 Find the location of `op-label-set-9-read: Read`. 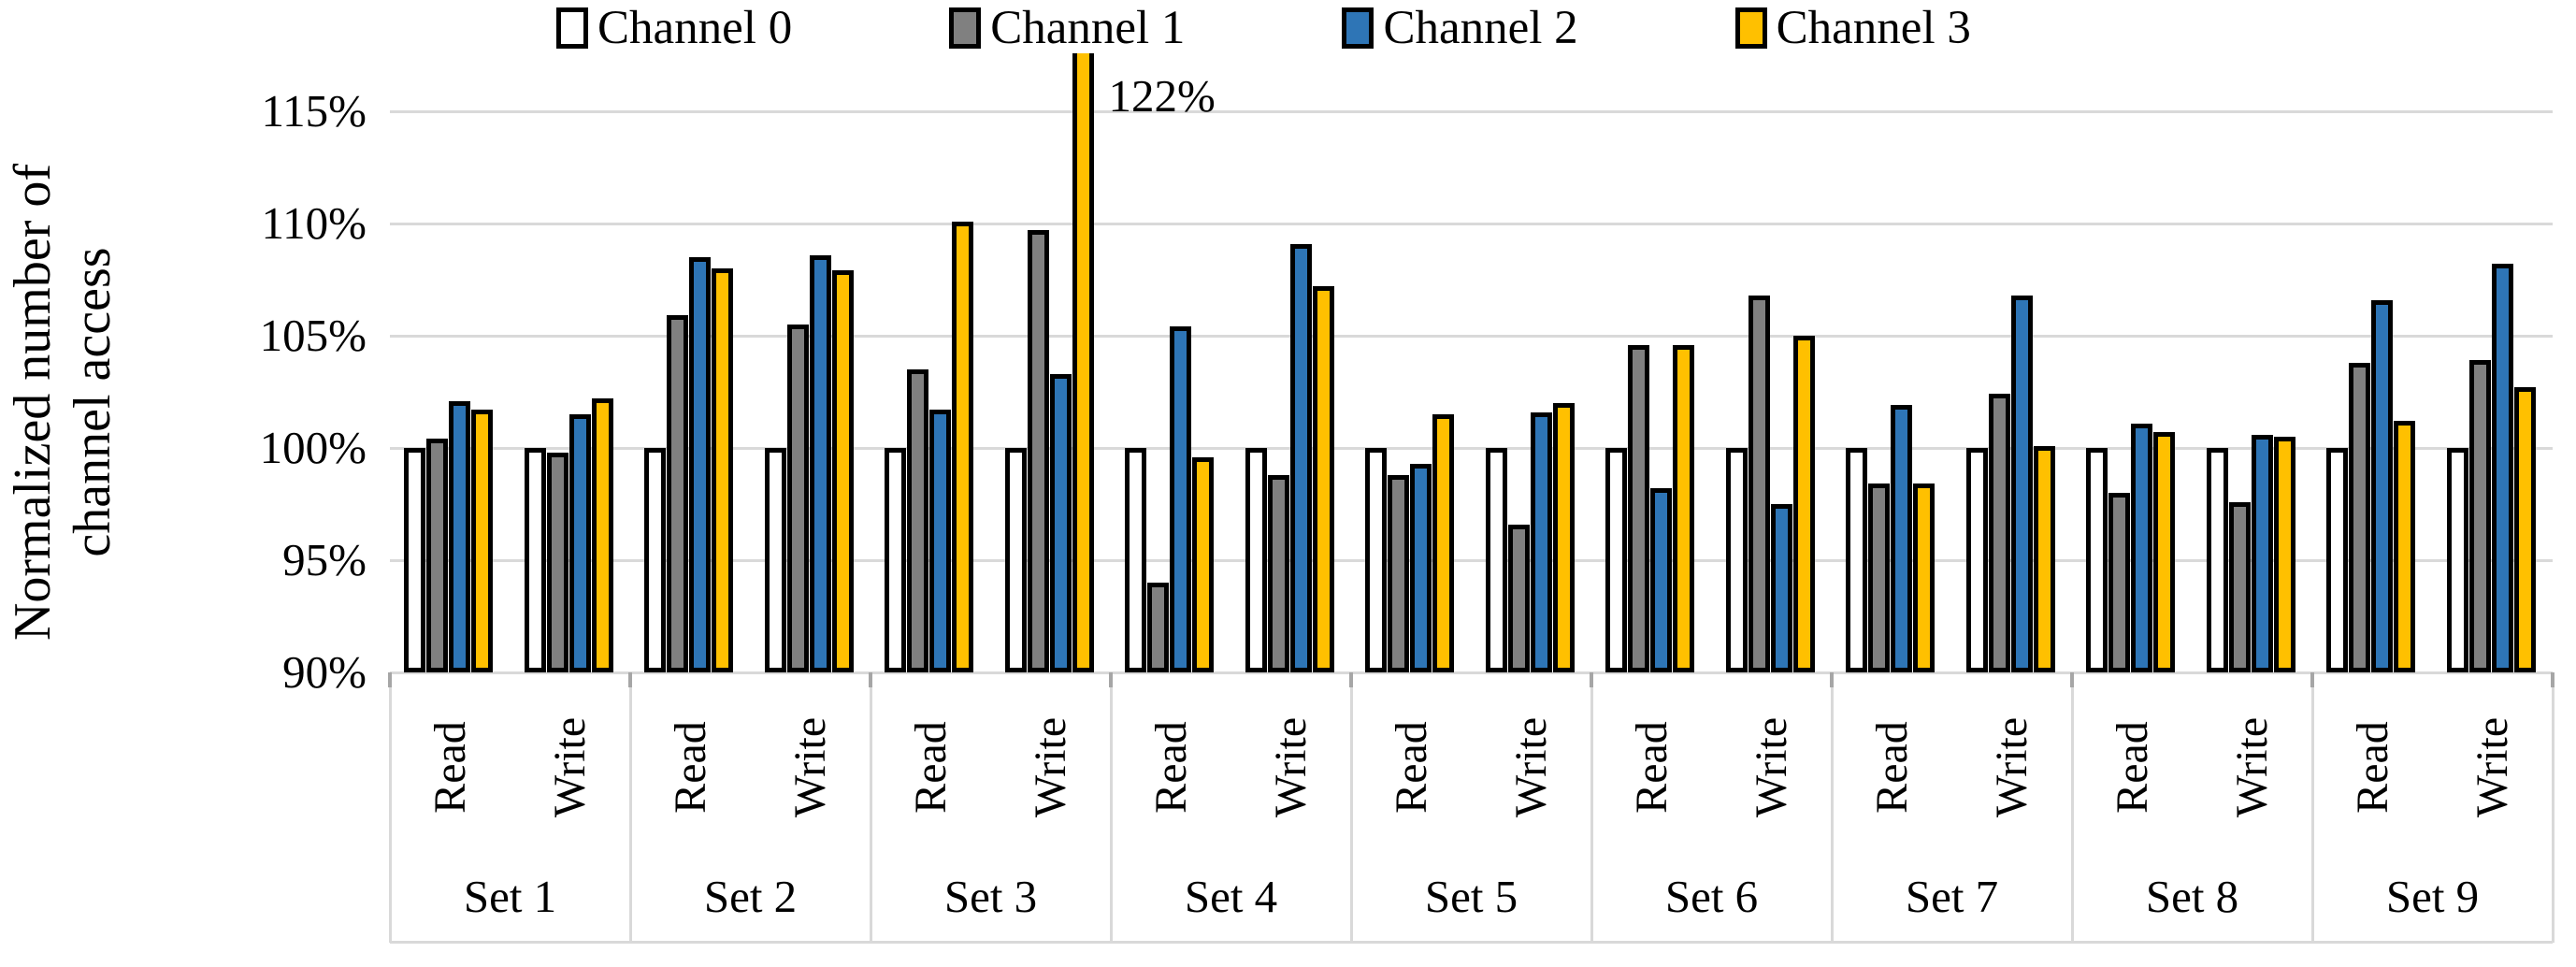

op-label-set-9-read: Read is located at coordinates (2372, 768).